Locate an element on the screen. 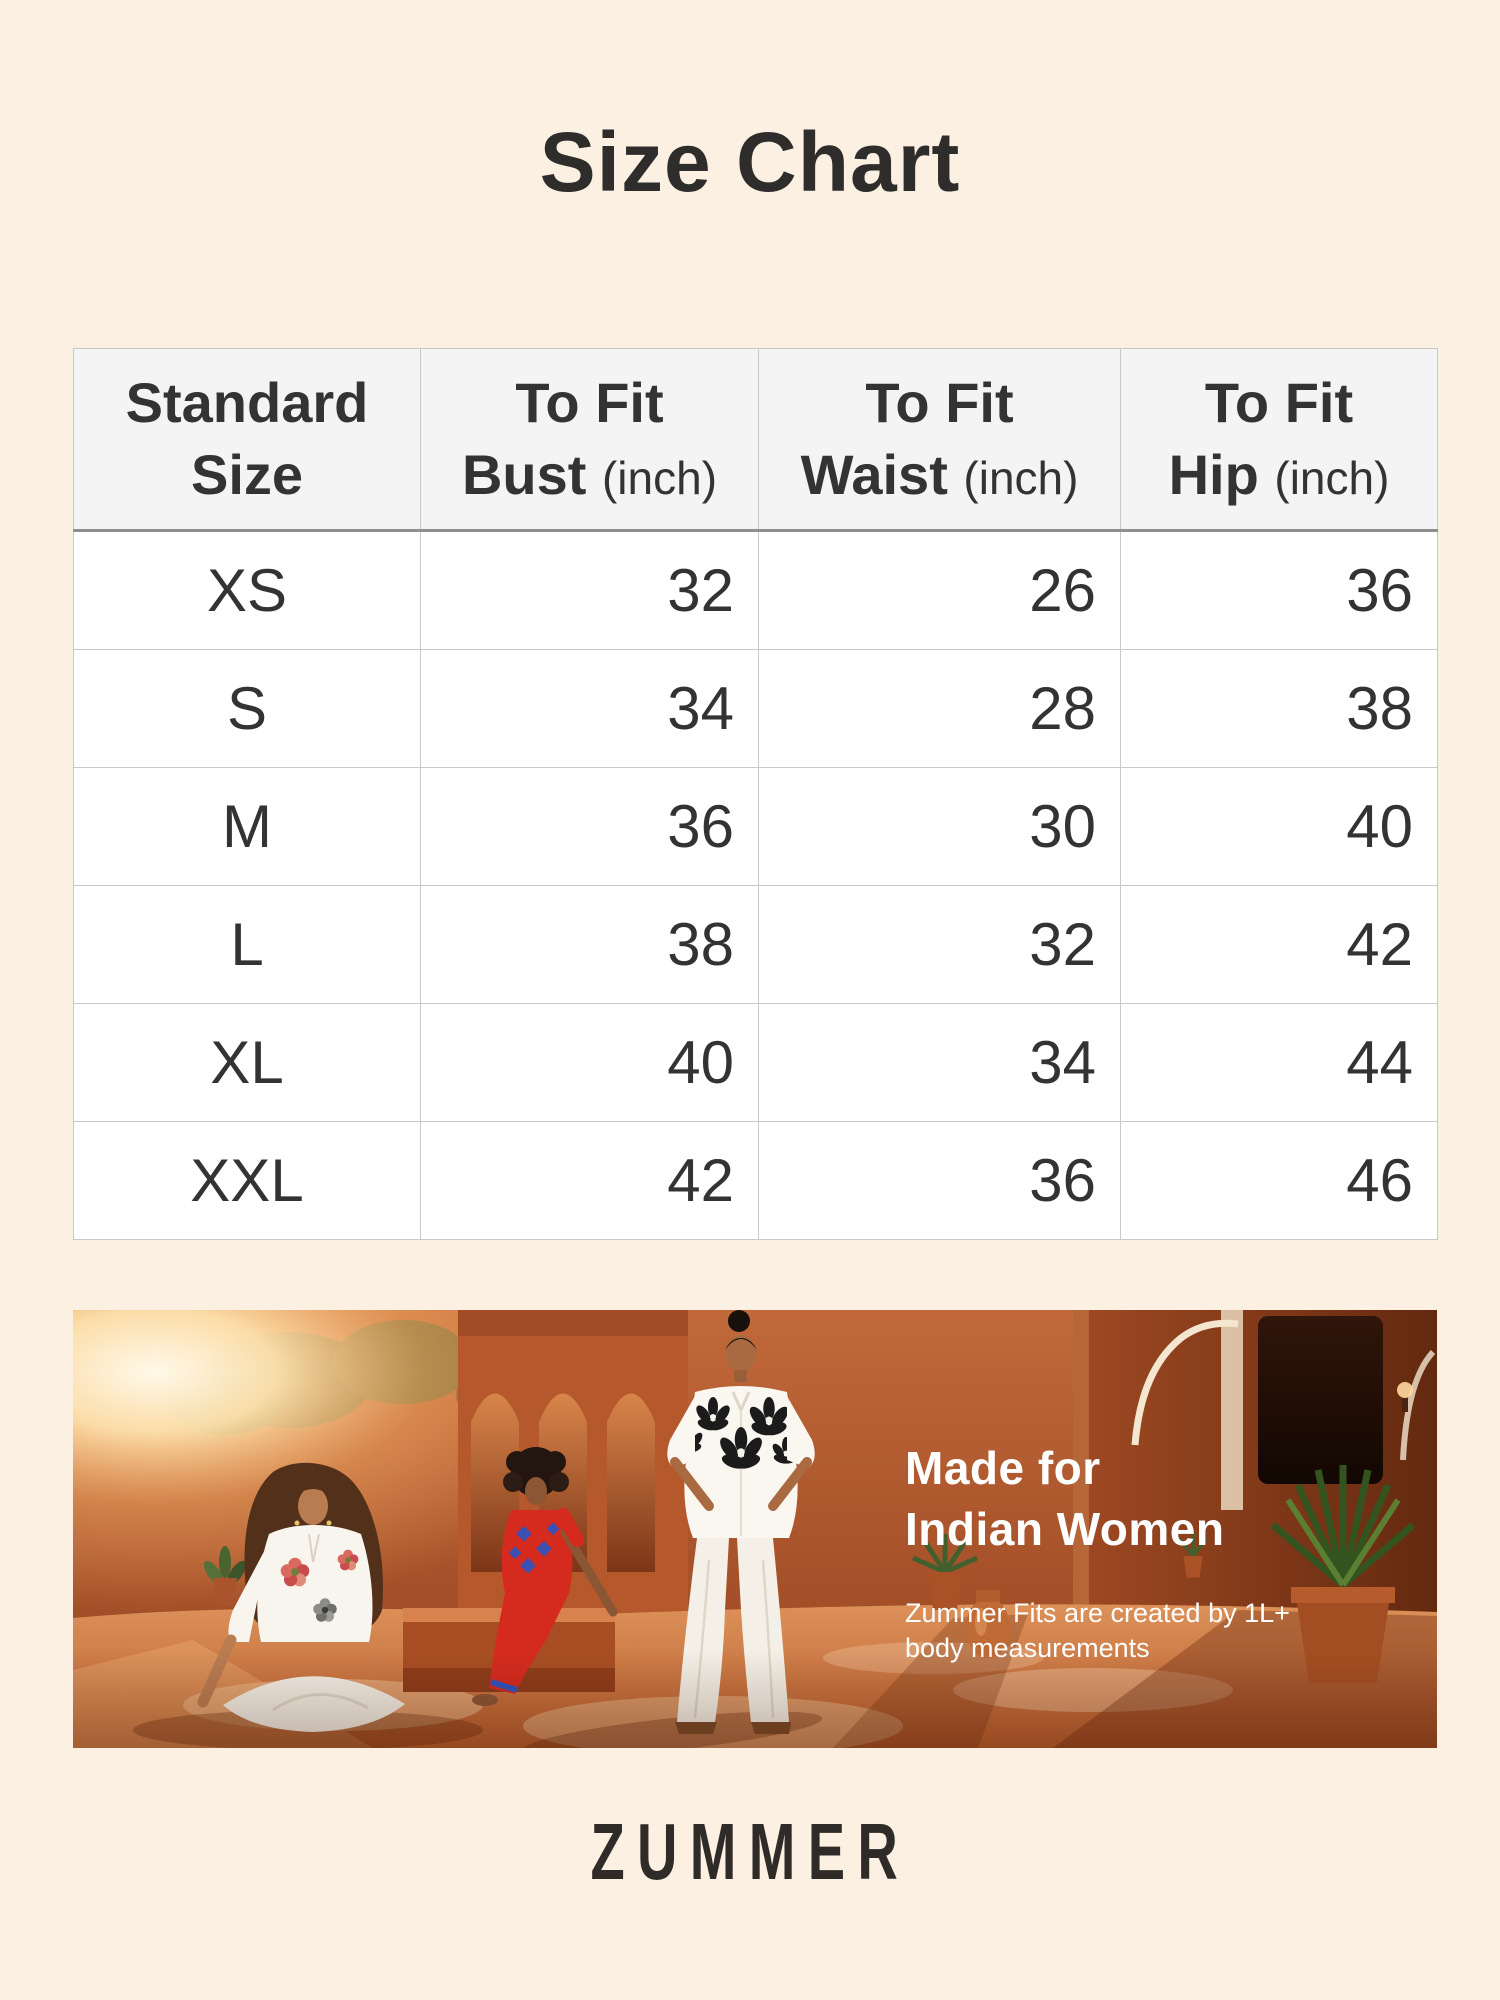 This screenshot has width=1500, height=2000. bust-cell: 32 is located at coordinates (589, 590).